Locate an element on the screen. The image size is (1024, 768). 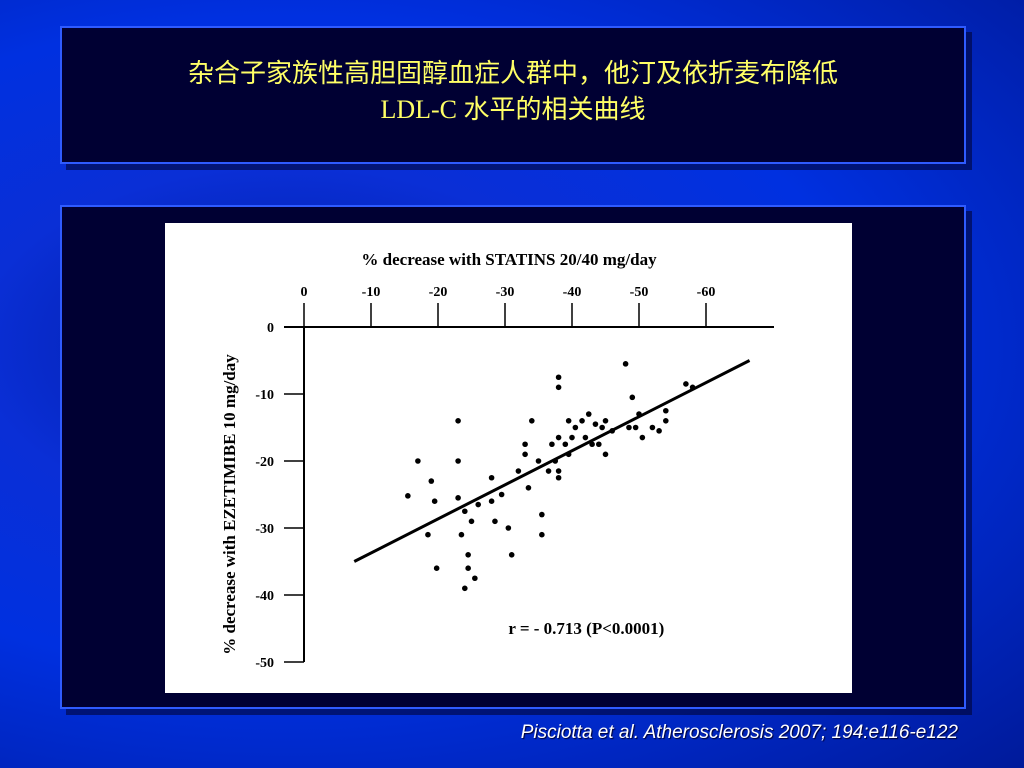
x-tick-label: -30 is located at coordinates (505, 292).